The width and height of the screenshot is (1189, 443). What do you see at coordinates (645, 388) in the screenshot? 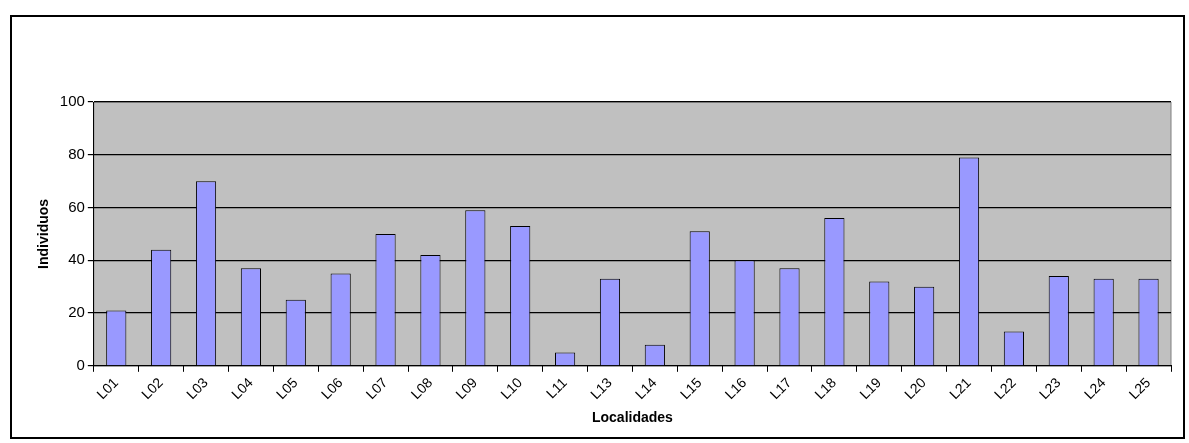
I see `x-tick-label: L14` at bounding box center [645, 388].